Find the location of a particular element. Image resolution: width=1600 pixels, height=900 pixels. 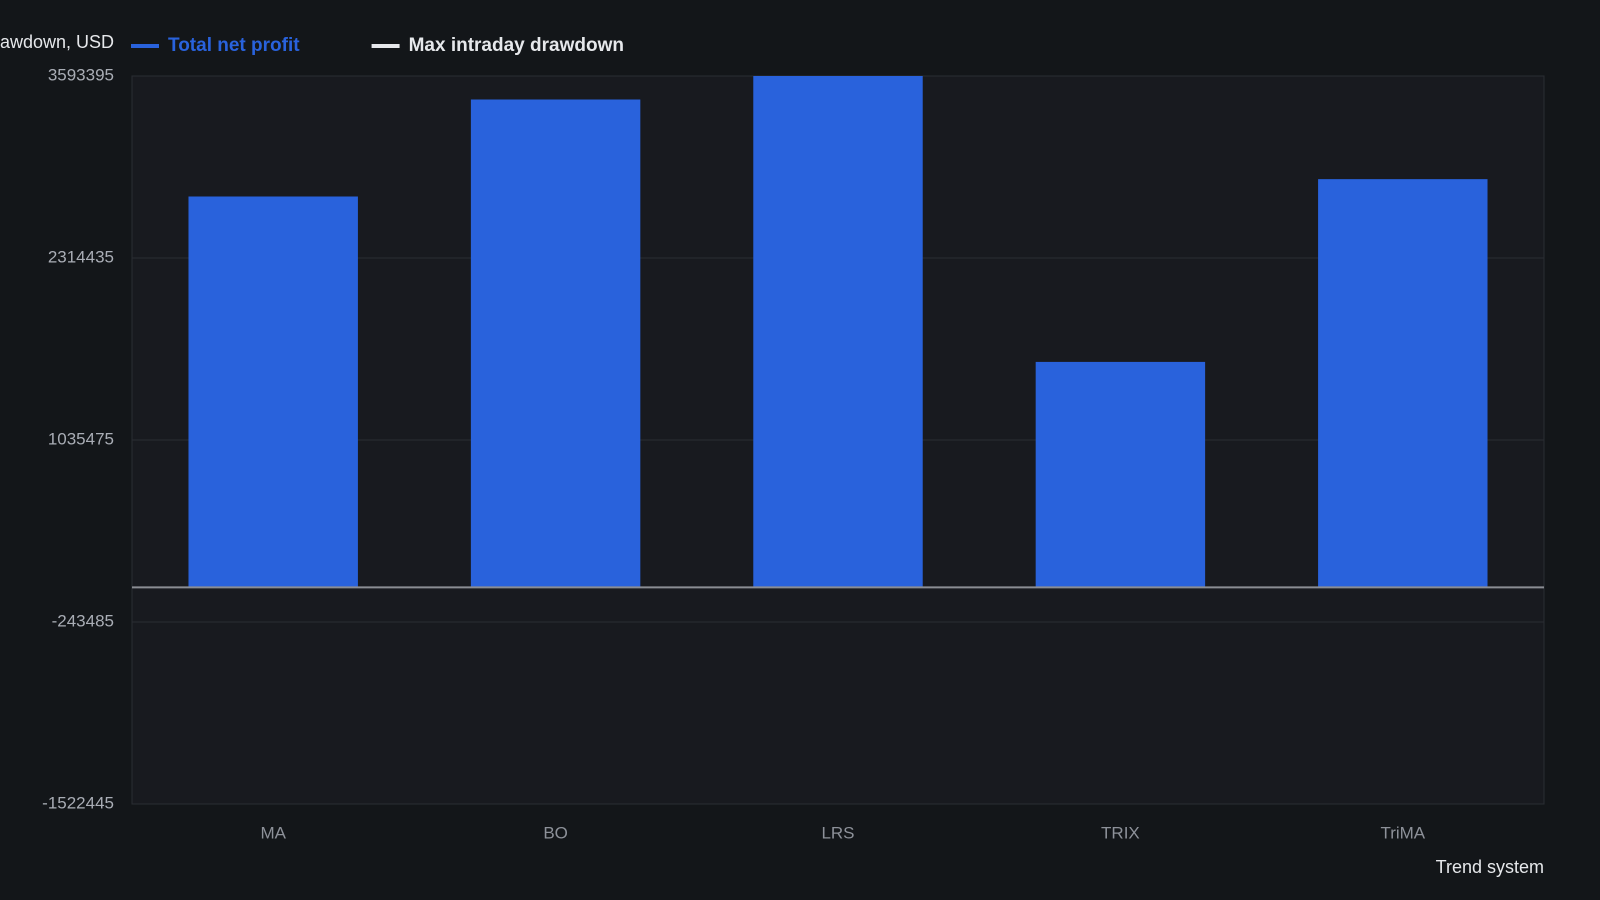

y-tick-label: 3593395 is located at coordinates (81, 74).